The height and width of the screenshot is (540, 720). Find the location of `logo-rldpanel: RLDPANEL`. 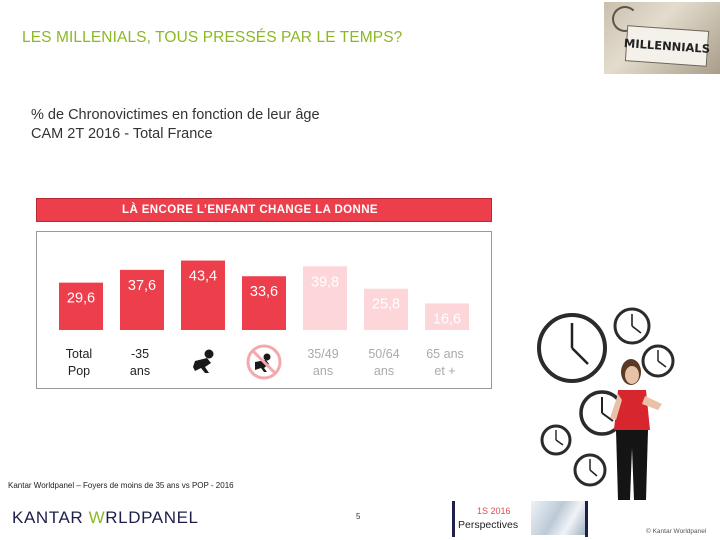

logo-rldpanel: RLDPANEL is located at coordinates (152, 517).